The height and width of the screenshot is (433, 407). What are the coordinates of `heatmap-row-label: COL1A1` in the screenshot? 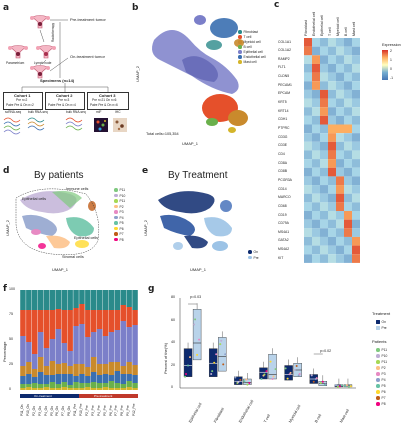 It's located at (285, 41).